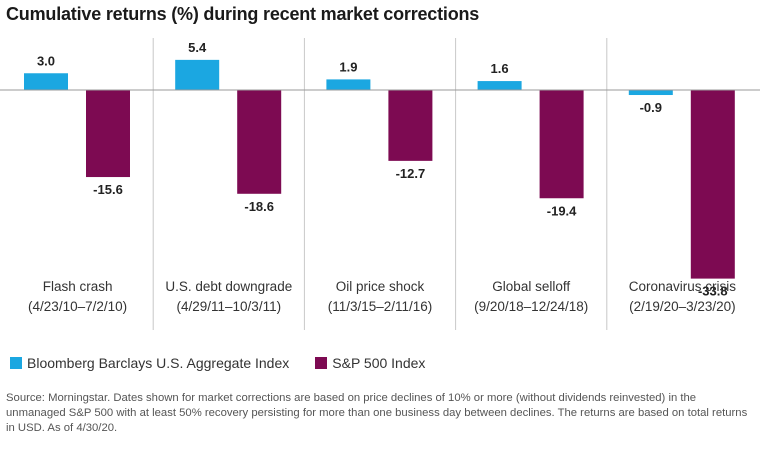 This screenshot has height=449, width=760. I want to click on data-label: -0.9, so click(651, 107).